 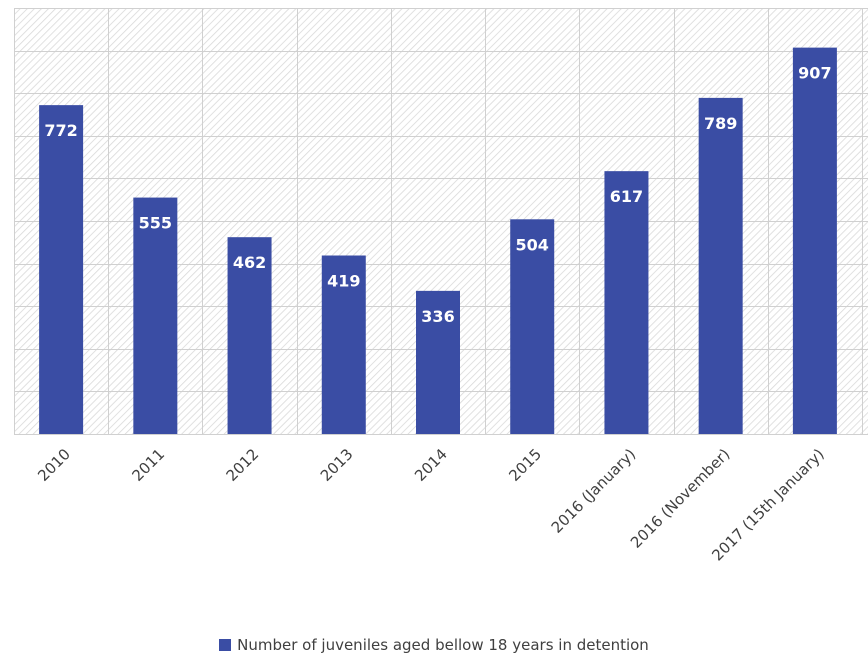 I want to click on x-tick-label: 2012, so click(x=243, y=465).